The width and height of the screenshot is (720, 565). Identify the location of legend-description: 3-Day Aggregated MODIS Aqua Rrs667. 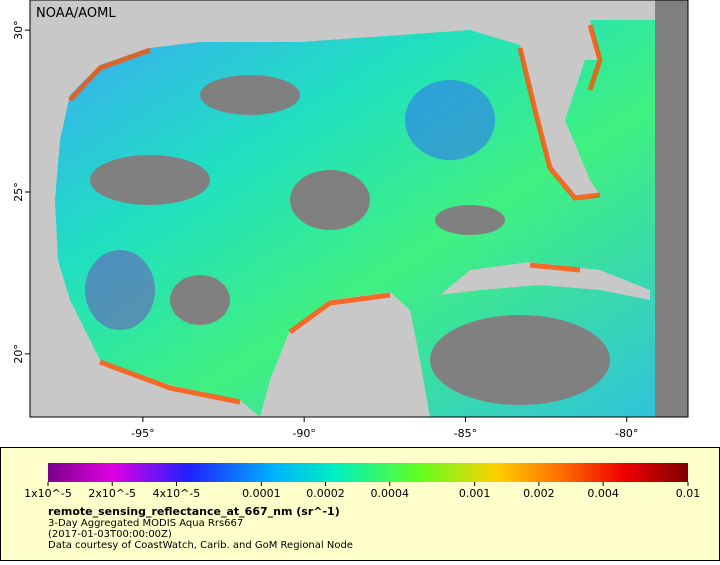
(145, 523).